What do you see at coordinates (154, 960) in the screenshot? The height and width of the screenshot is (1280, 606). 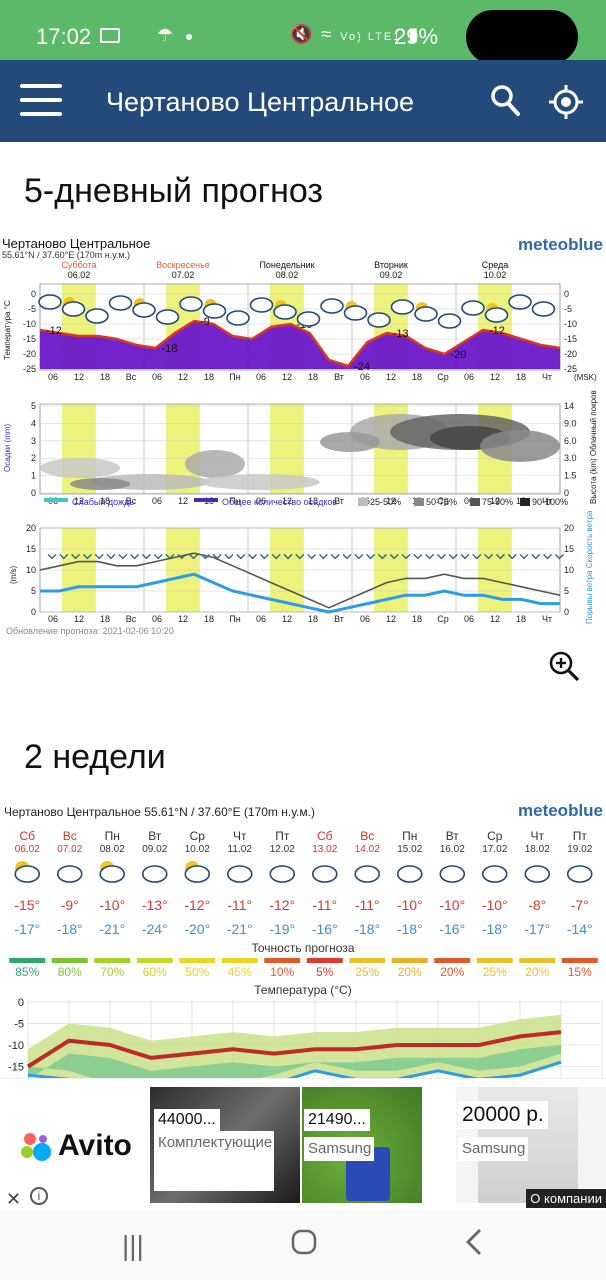 I see `accuracy-bar` at bounding box center [154, 960].